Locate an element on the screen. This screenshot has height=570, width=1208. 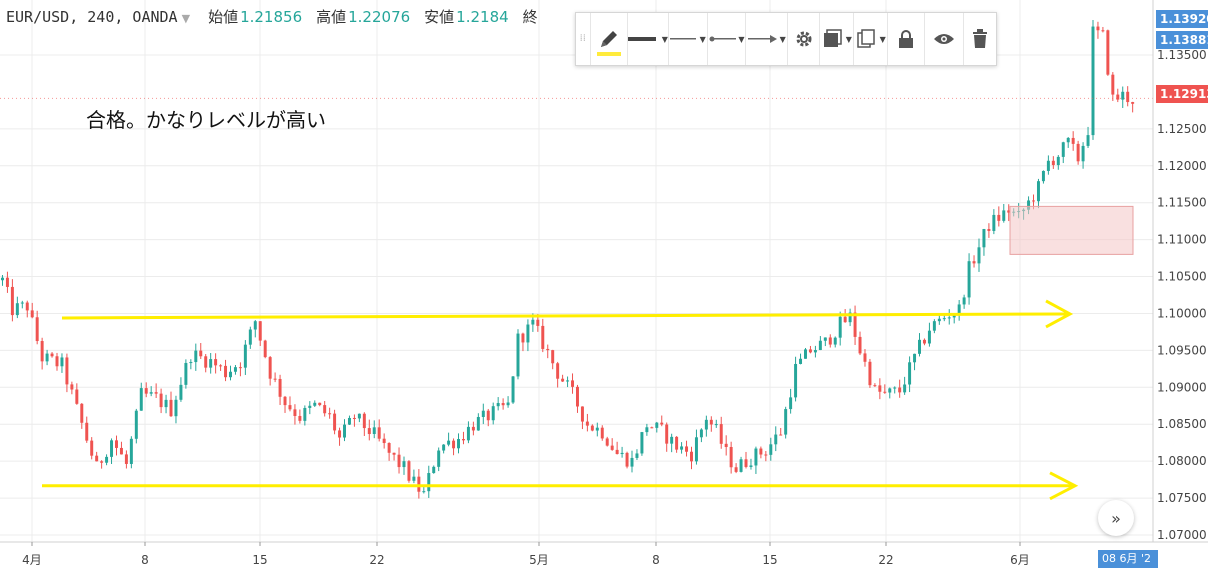
line-start-button: ▼ is located at coordinates (727, 39).